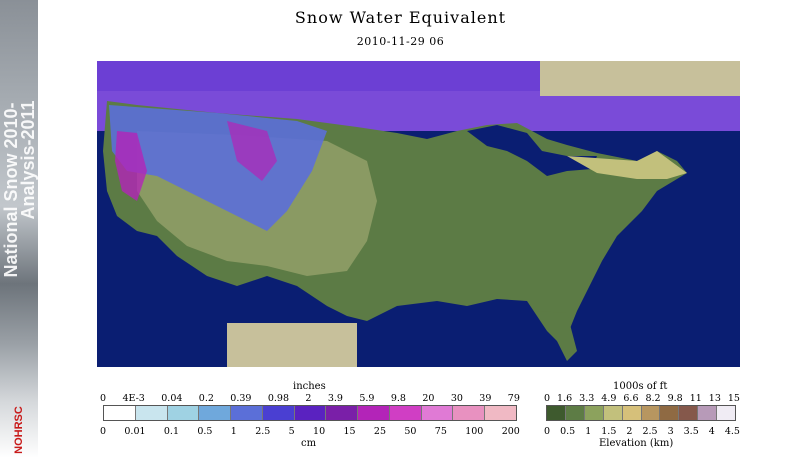 The height and width of the screenshot is (458, 801). What do you see at coordinates (474, 431) in the screenshot?
I see `tick-label: 100` at bounding box center [474, 431].